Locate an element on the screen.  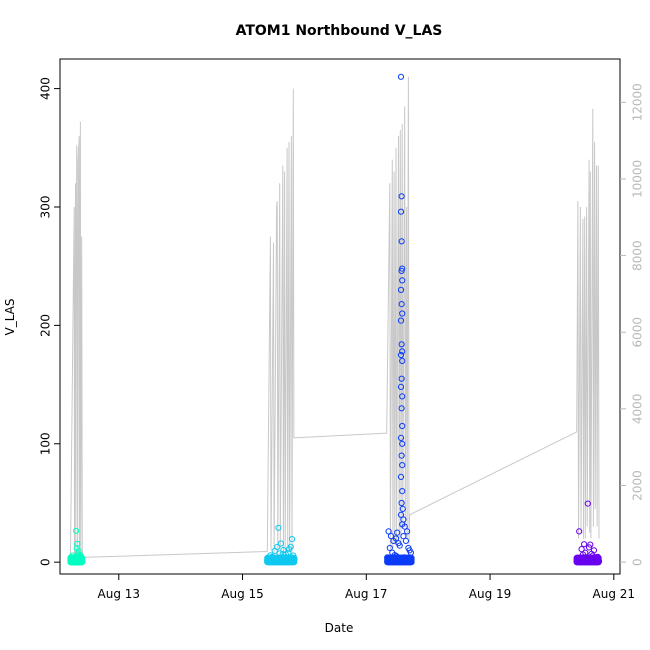
y2-tick-label: 8000 is located at coordinates (638, 255).